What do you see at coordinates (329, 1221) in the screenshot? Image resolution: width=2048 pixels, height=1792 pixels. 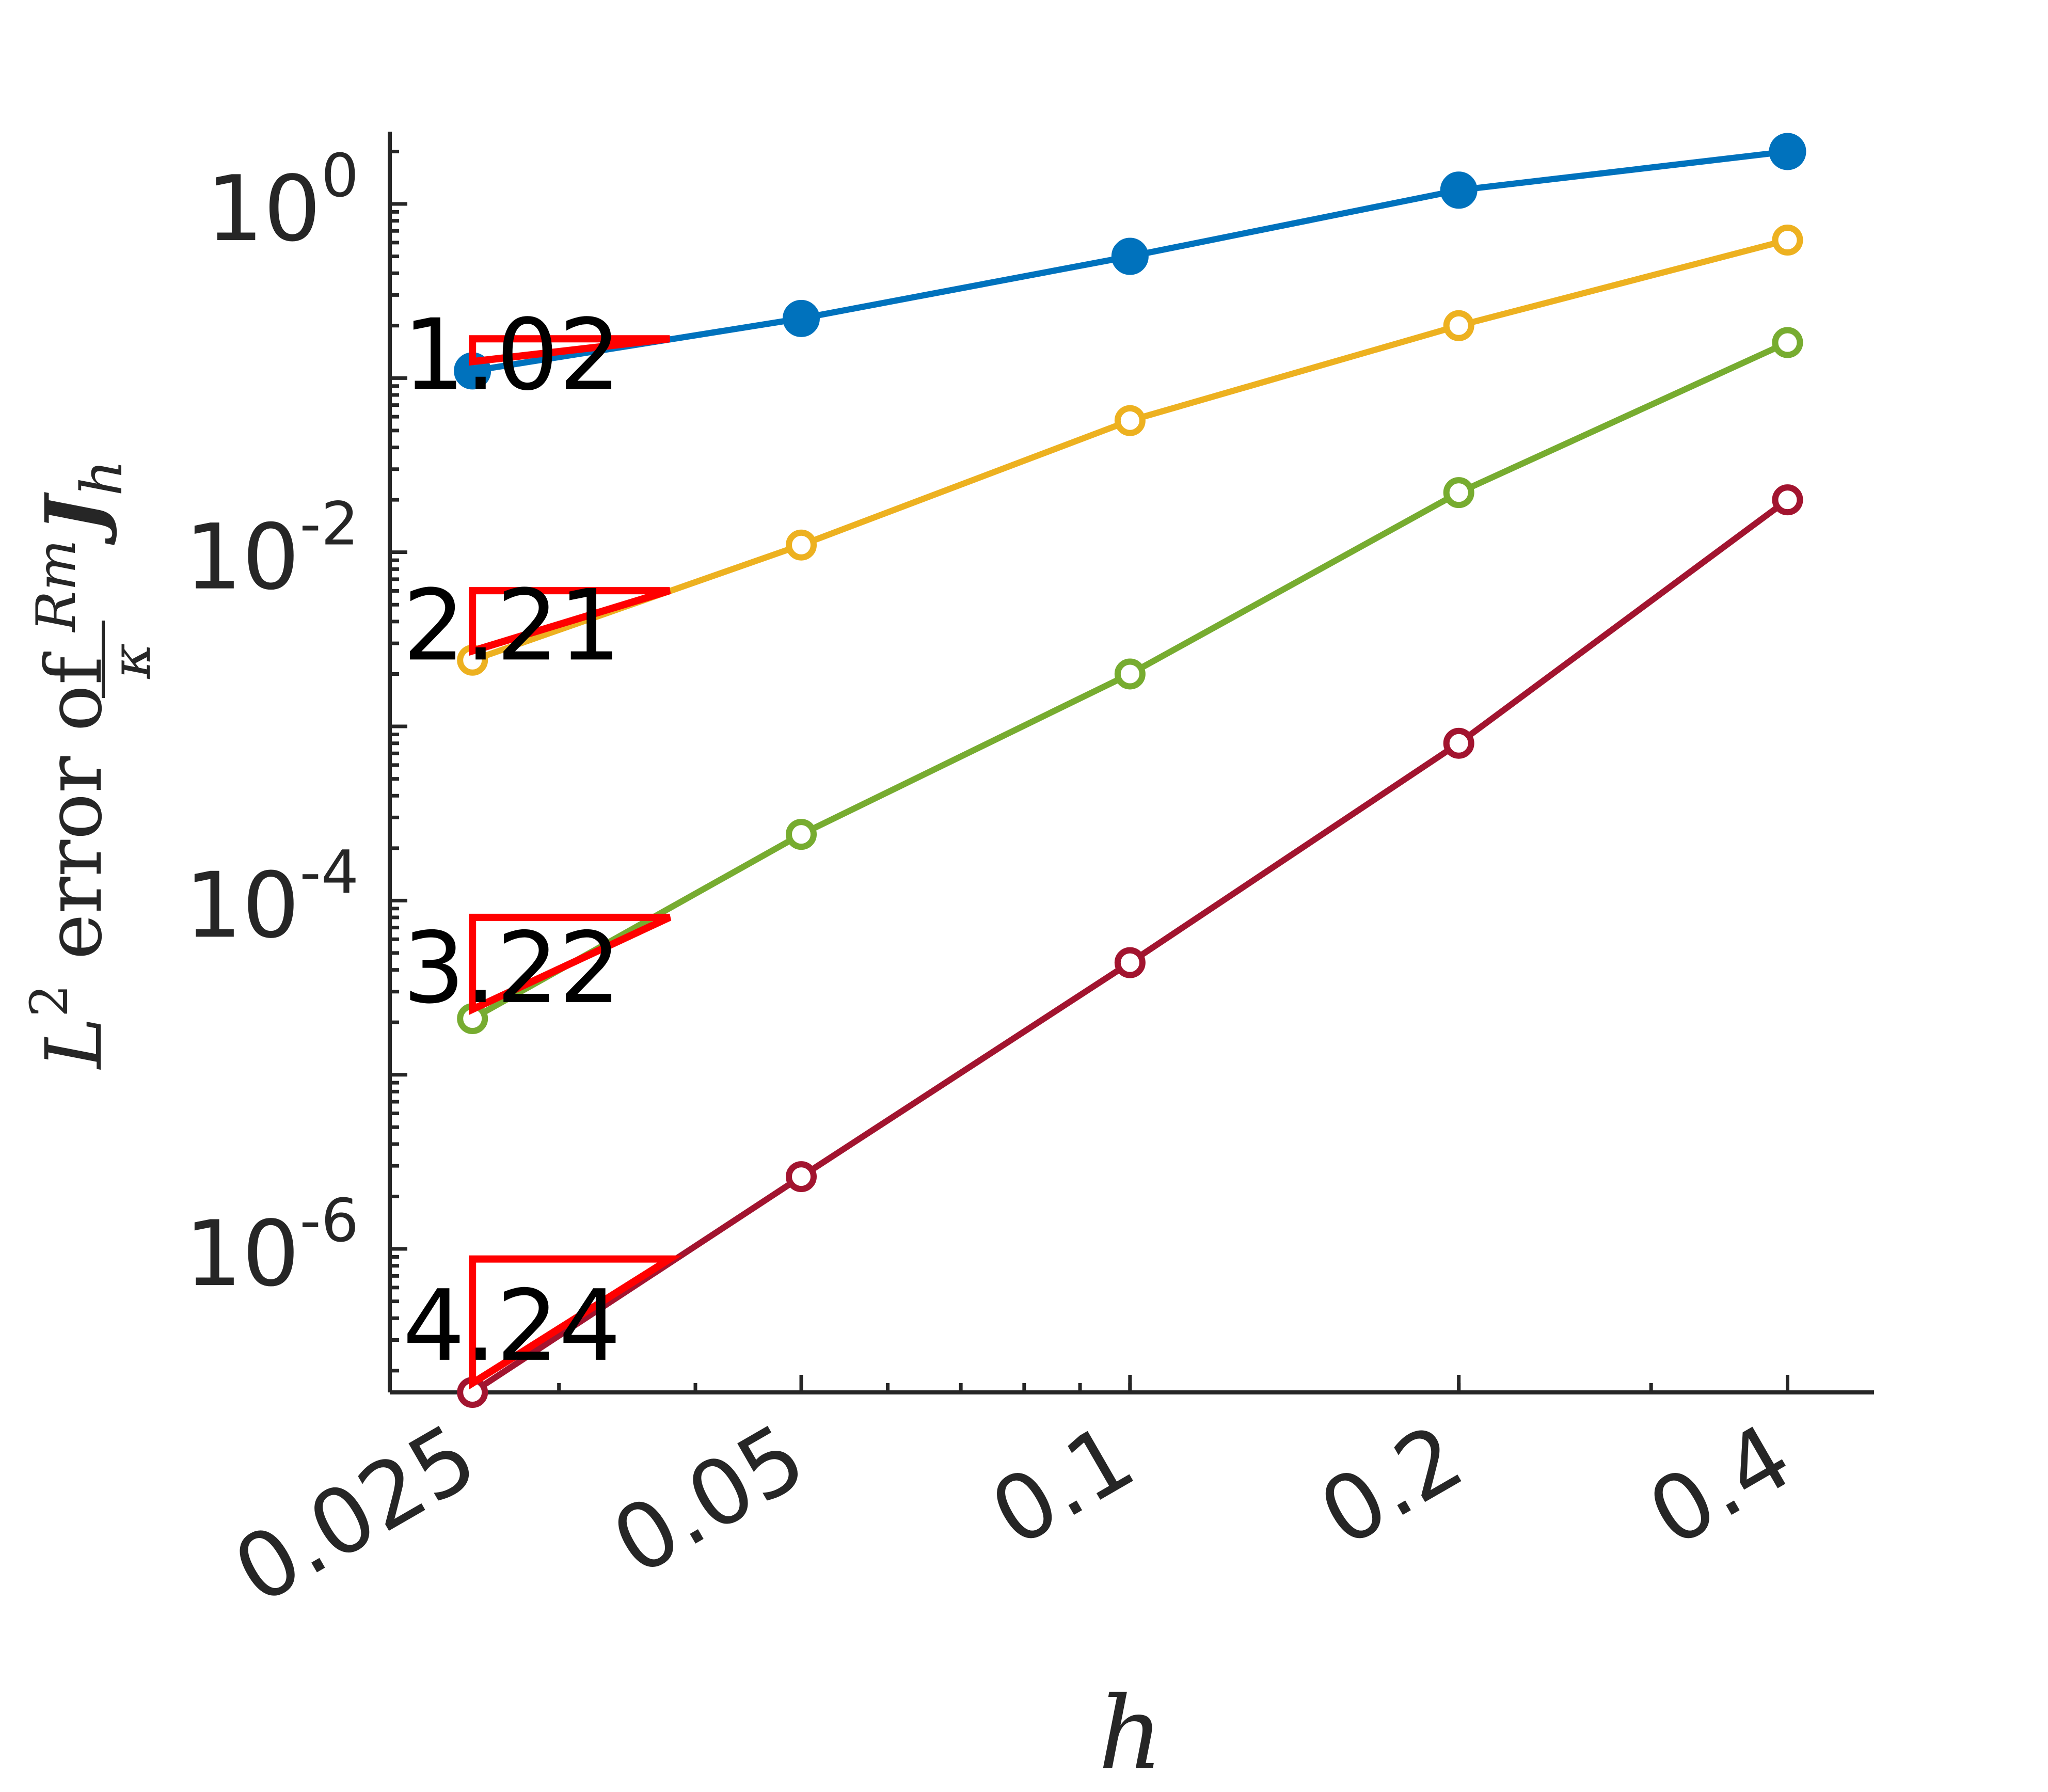 I see `y-tick-label-exponent: -6` at bounding box center [329, 1221].